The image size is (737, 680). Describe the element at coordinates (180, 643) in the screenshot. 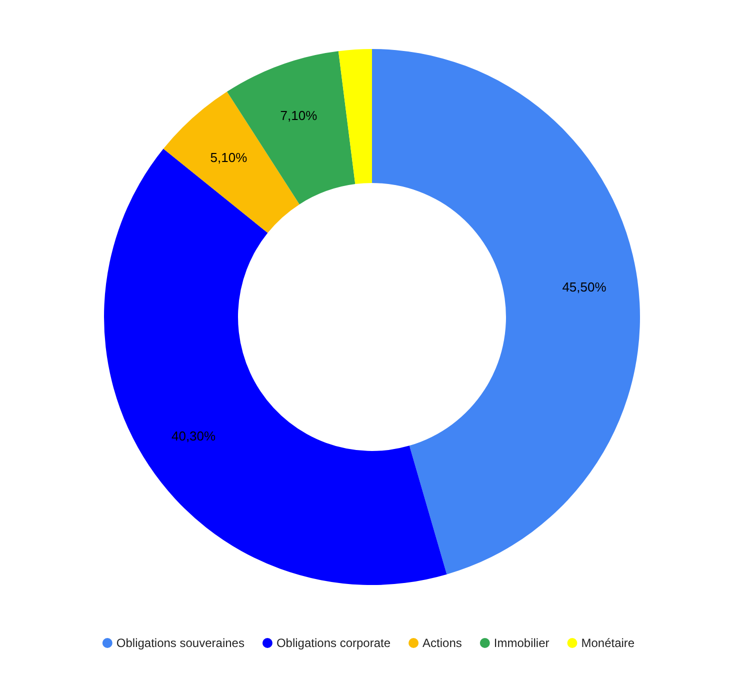

I see `legend-label: Obligations souveraines` at that location.